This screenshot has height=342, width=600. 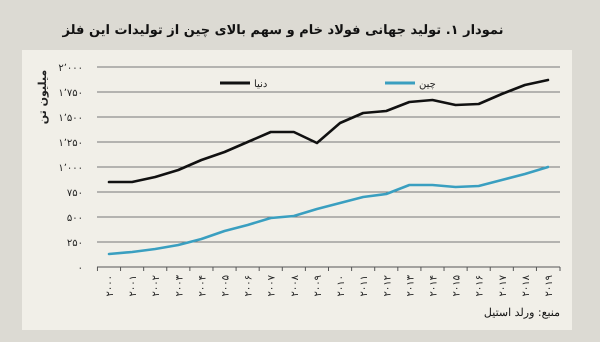 What do you see at coordinates (74, 193) in the screenshot?
I see `y-tick-label: ۷۵۰` at bounding box center [74, 193].